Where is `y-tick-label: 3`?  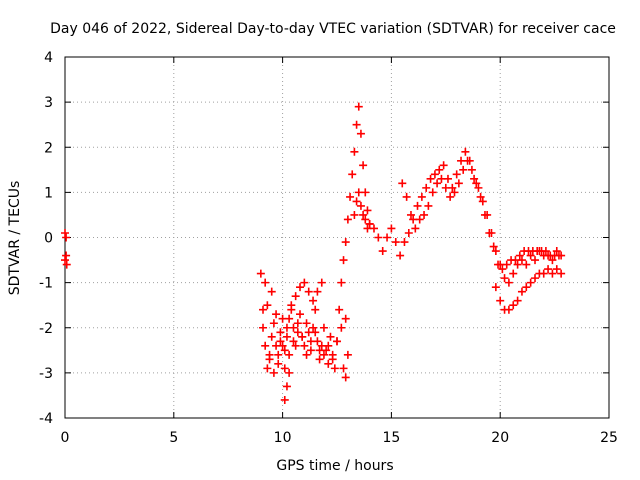 y-tick-label: 3 is located at coordinates (48, 103).